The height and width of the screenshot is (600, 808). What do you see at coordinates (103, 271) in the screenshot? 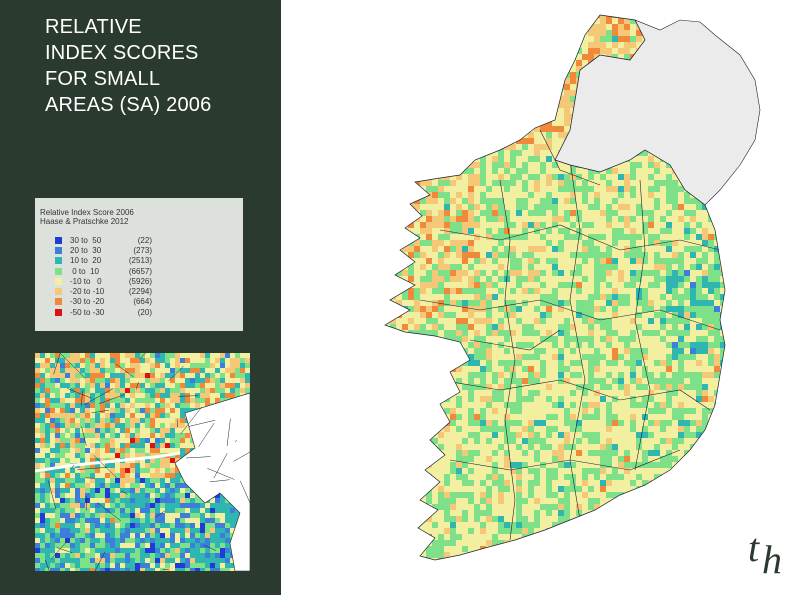
I see `legend-item: 0 to 10 (6657)` at bounding box center [103, 271].